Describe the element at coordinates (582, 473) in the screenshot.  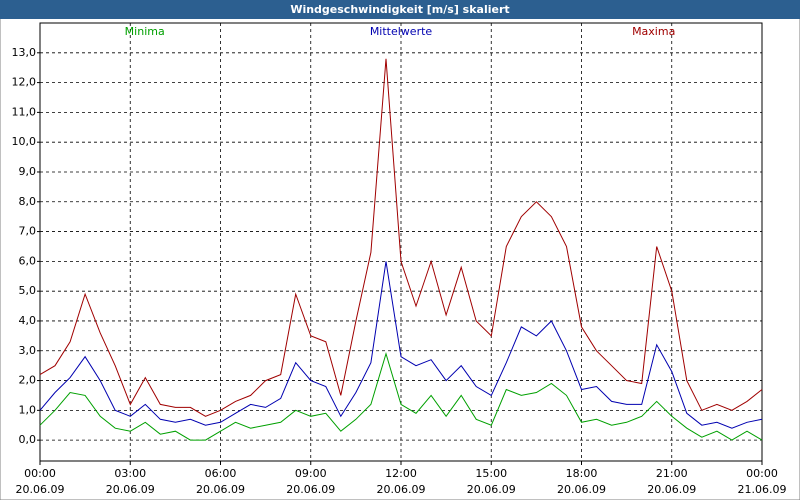
I see `x-tick-label: 18:00` at that location.